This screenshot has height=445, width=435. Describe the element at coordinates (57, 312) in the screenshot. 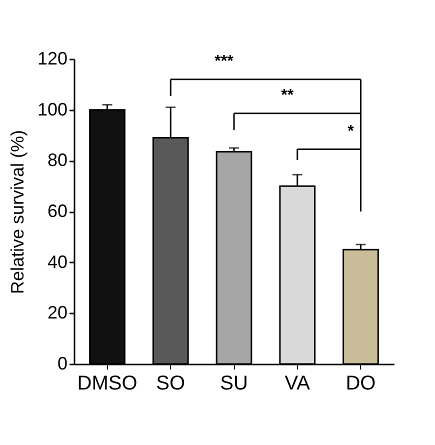

I see `y-tick-label: 20` at that location.